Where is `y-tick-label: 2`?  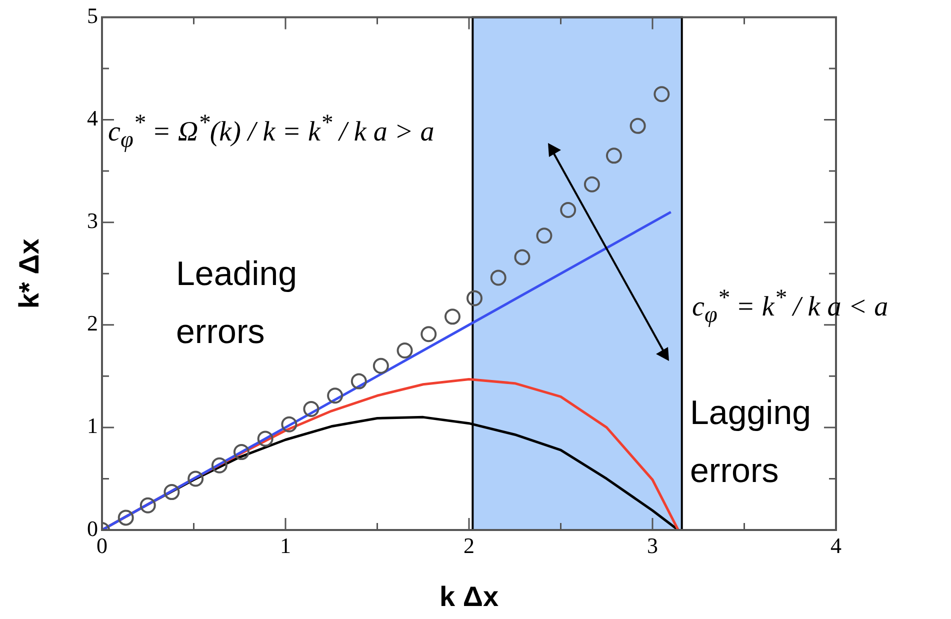
y-tick-label: 2 is located at coordinates (92, 323).